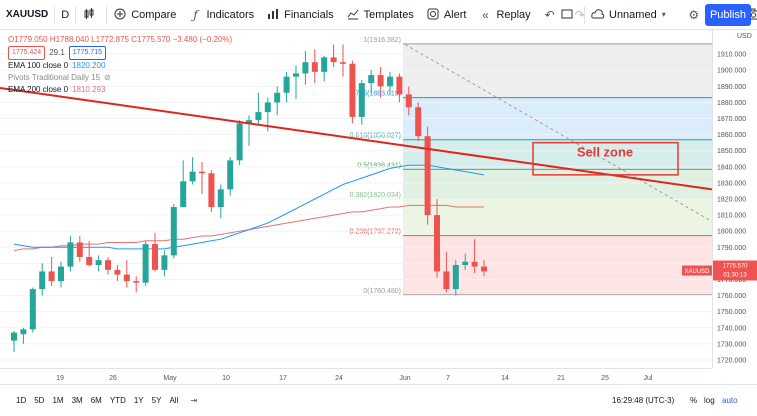 The image size is (757, 416). Describe the element at coordinates (138, 400) in the screenshot. I see `range-button: 1Y` at that location.